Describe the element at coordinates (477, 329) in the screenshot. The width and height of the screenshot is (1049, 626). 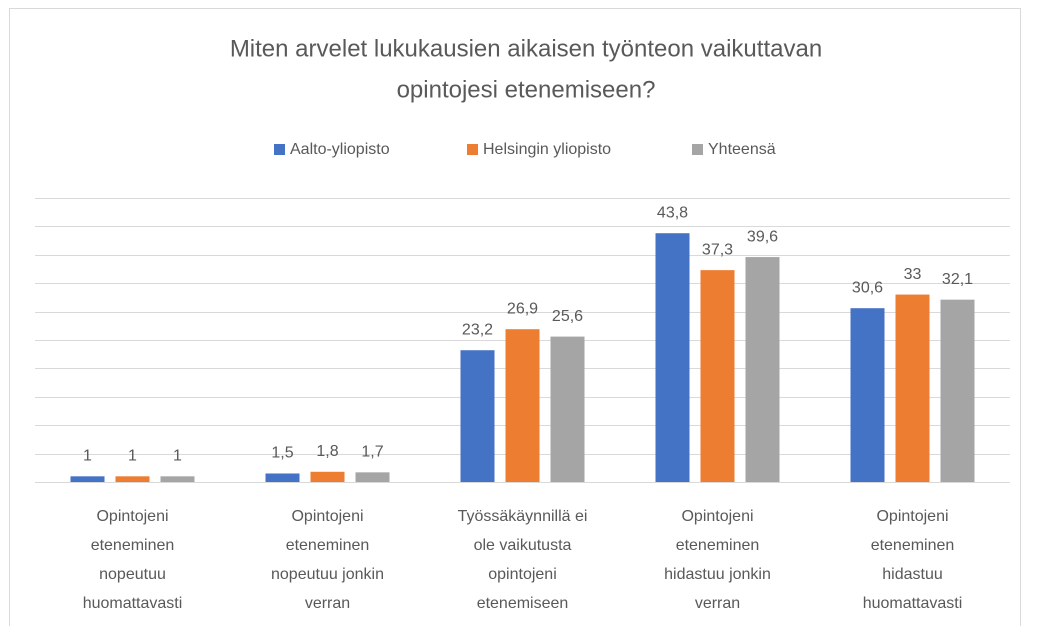
I see `data-label: 23,2` at that location.